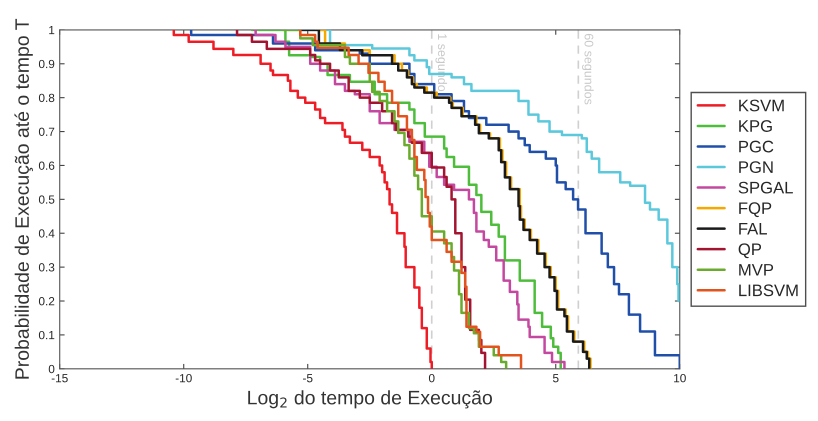 This screenshot has height=421, width=818. Describe the element at coordinates (51, 30) in the screenshot. I see `y-tick-label: 1` at that location.